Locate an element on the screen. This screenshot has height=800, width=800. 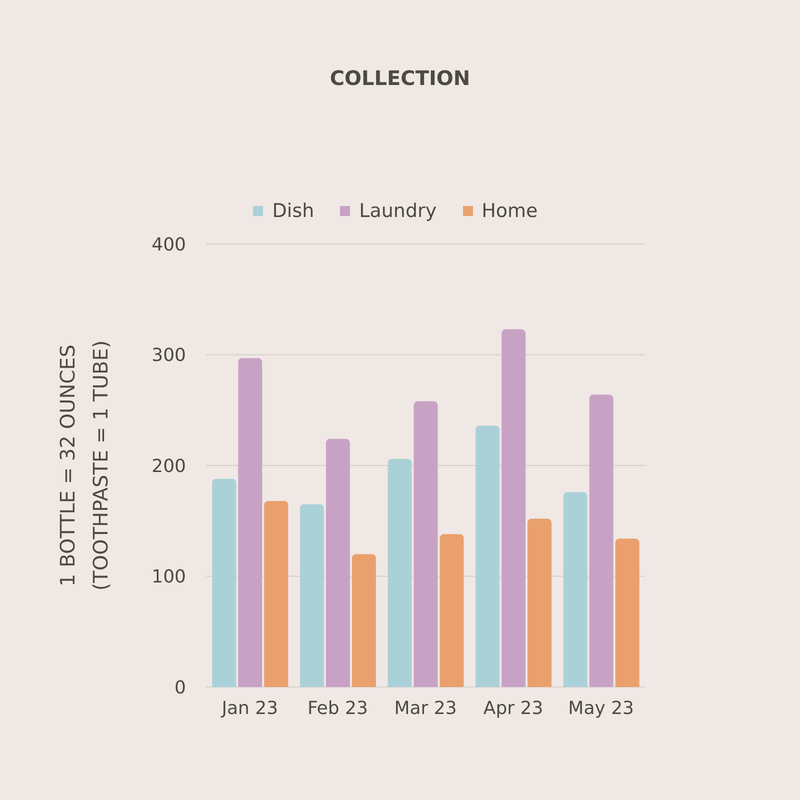
x-tick-label: Feb 23 is located at coordinates (337, 708).